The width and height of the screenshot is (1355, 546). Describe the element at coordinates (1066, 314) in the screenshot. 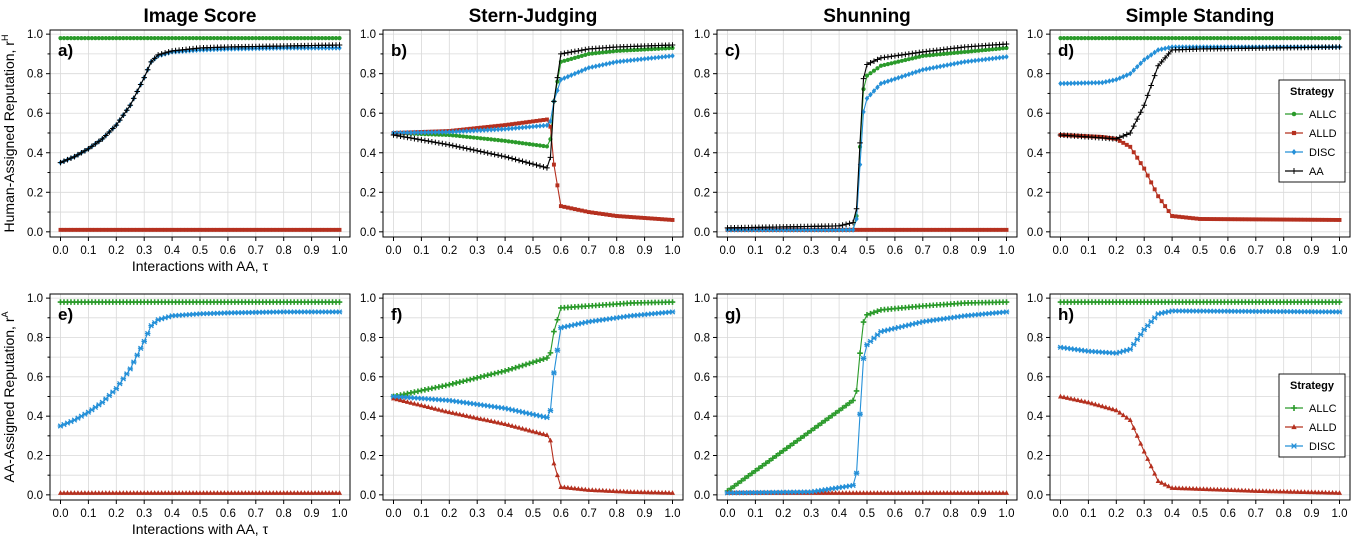

I see `panel-label: h)` at that location.